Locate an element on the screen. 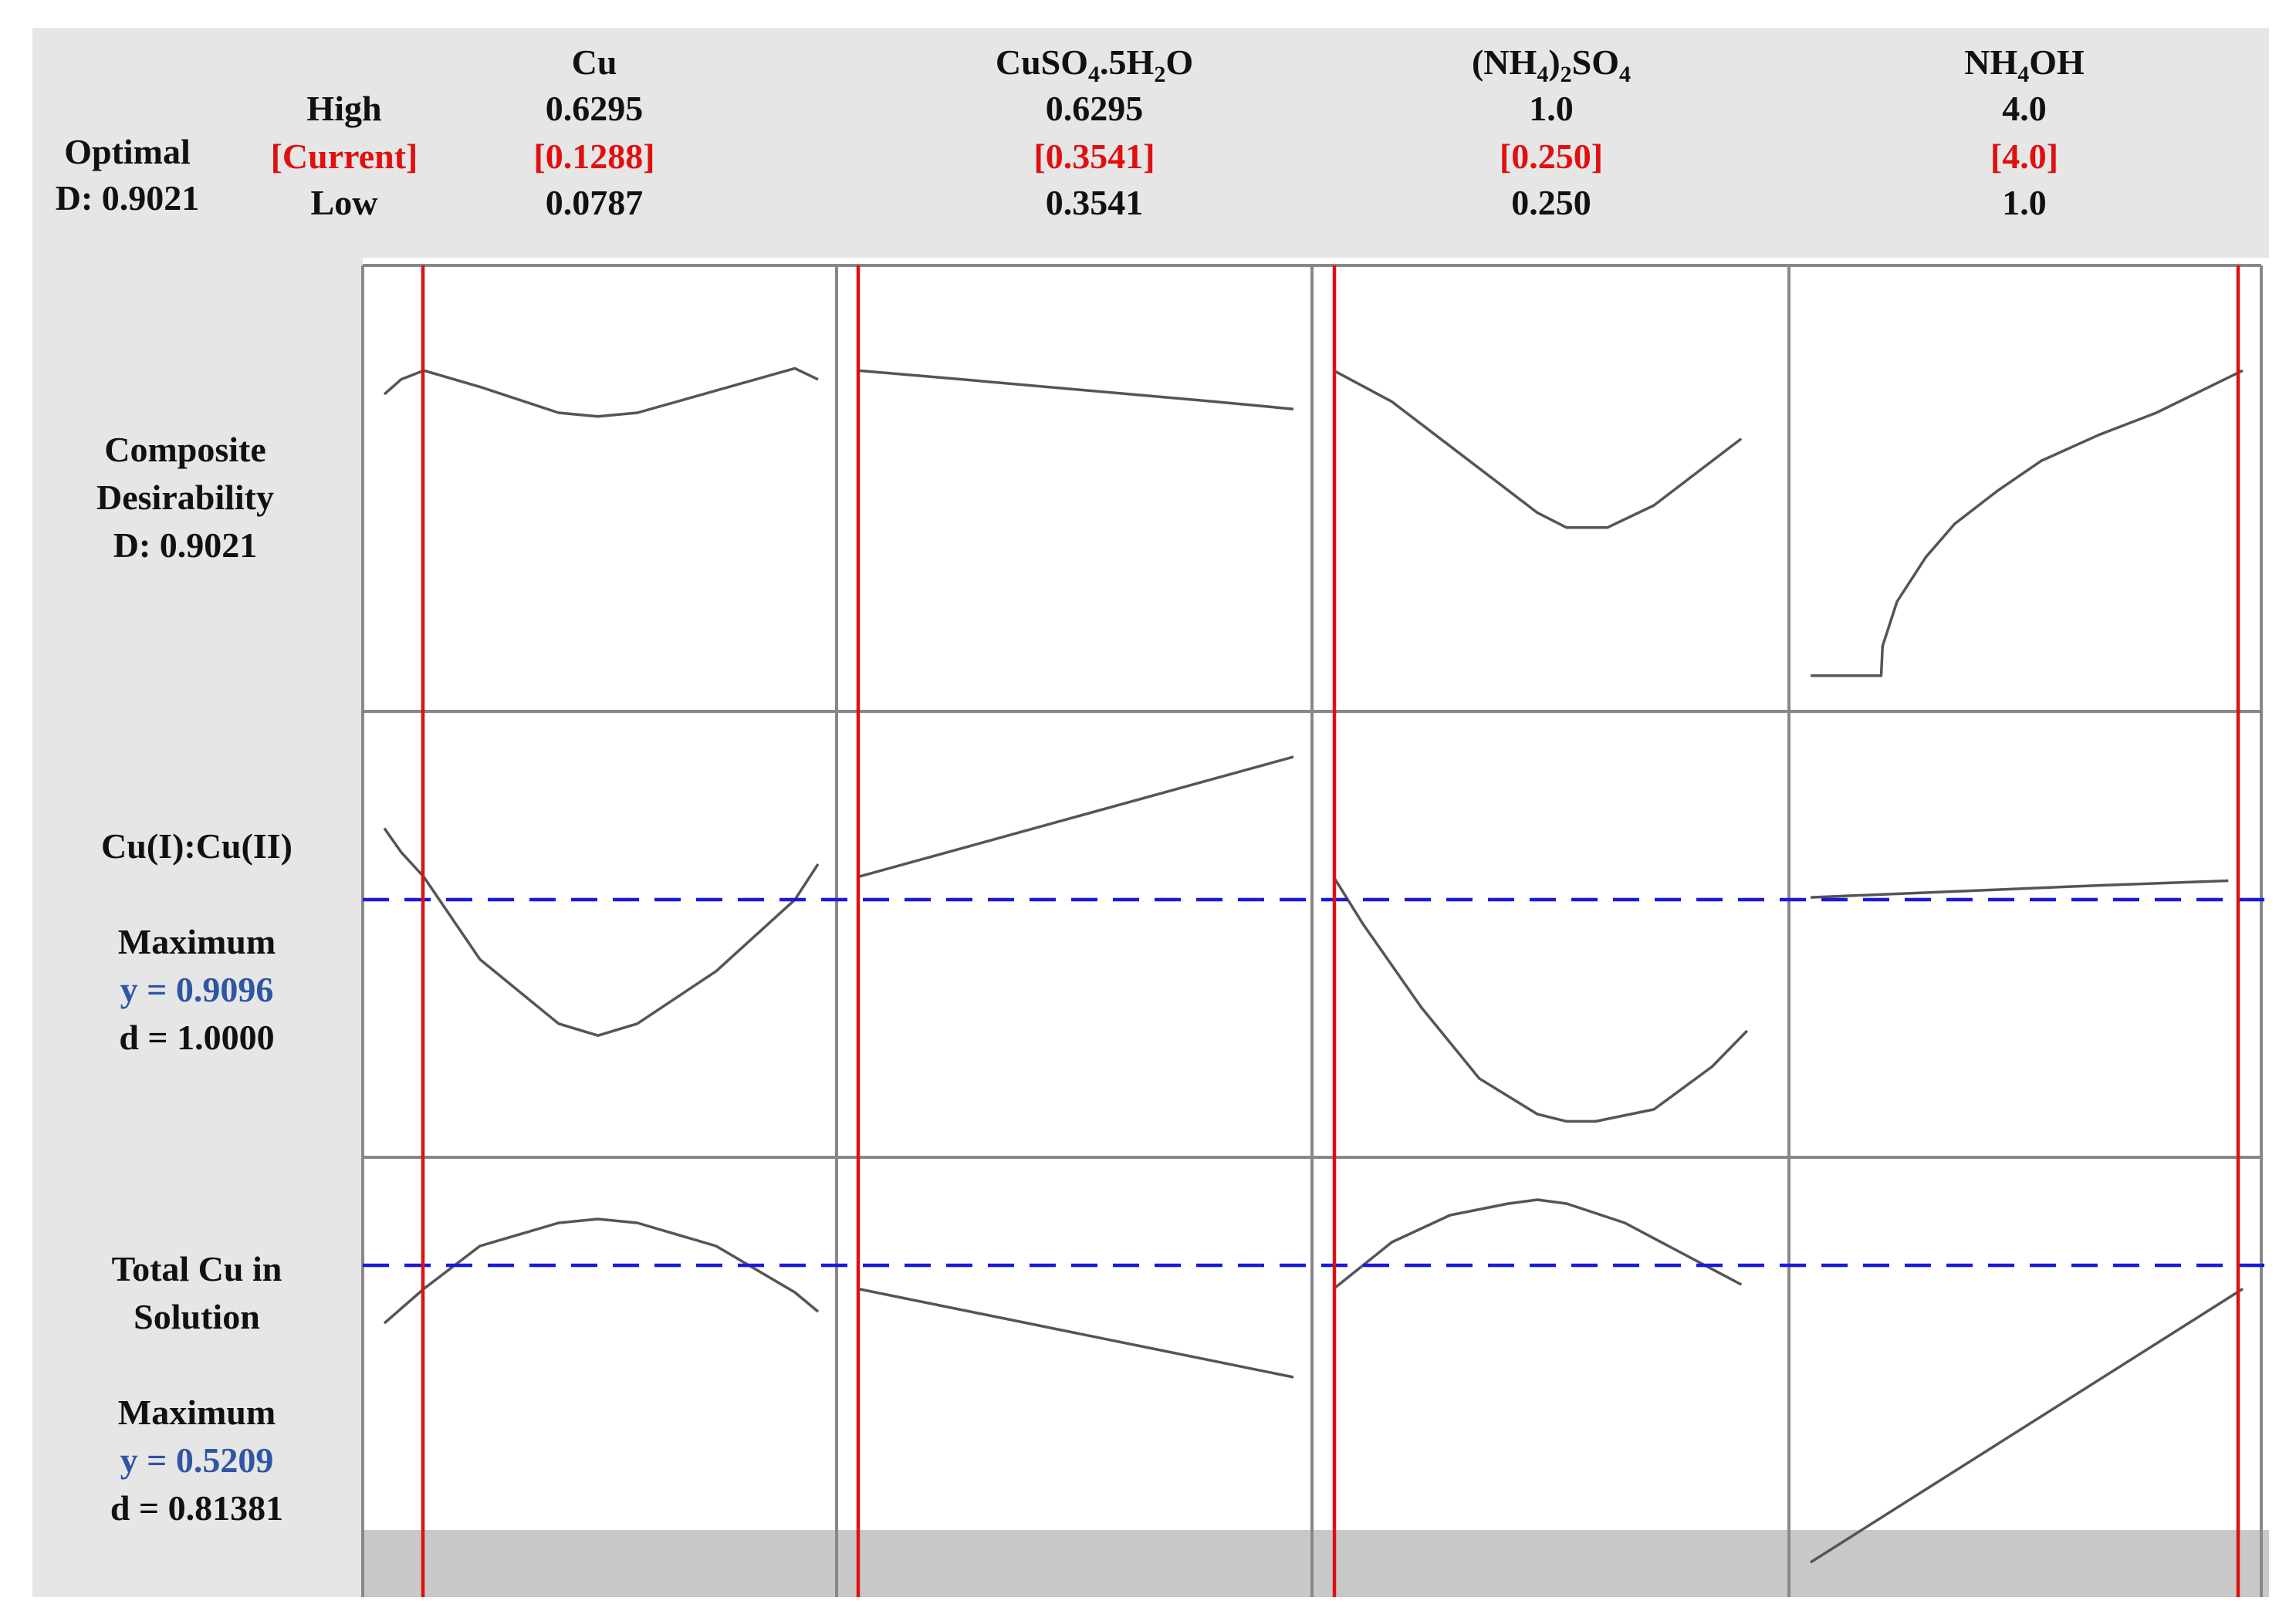  response-0-line-0: Composite is located at coordinates (185, 449).